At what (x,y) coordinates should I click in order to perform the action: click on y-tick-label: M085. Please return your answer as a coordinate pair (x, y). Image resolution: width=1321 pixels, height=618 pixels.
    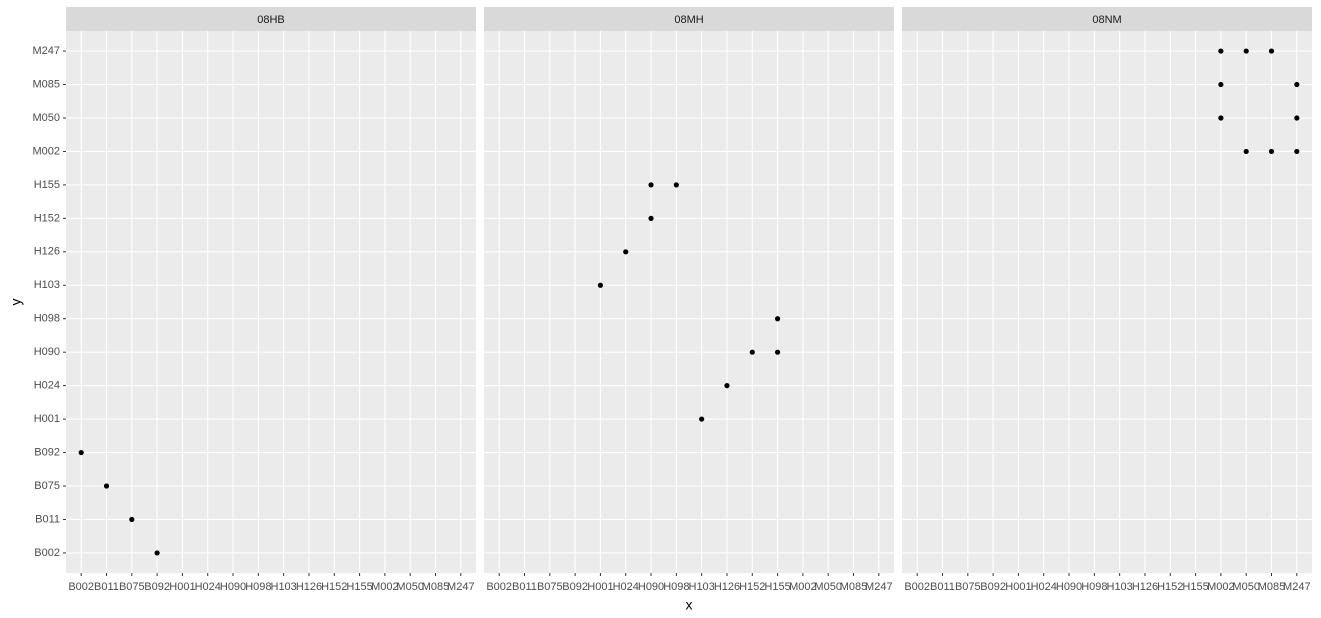
    Looking at the image, I should click on (46, 84).